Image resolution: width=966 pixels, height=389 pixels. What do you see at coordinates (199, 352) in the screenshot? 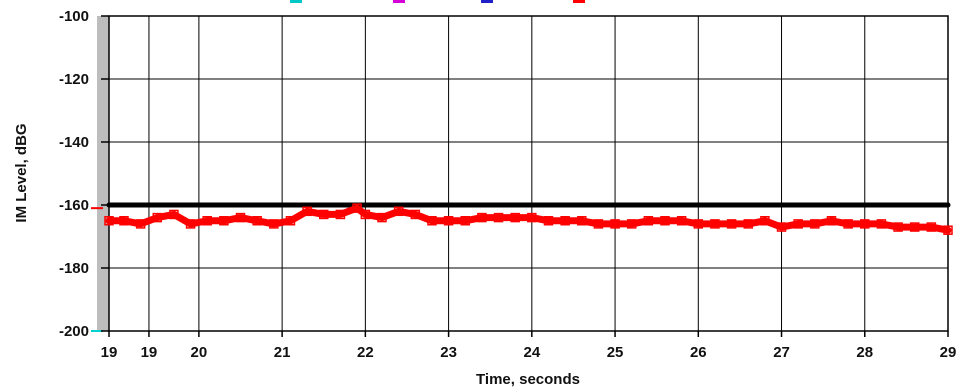
I see `x-tick-label: 20` at bounding box center [199, 352].